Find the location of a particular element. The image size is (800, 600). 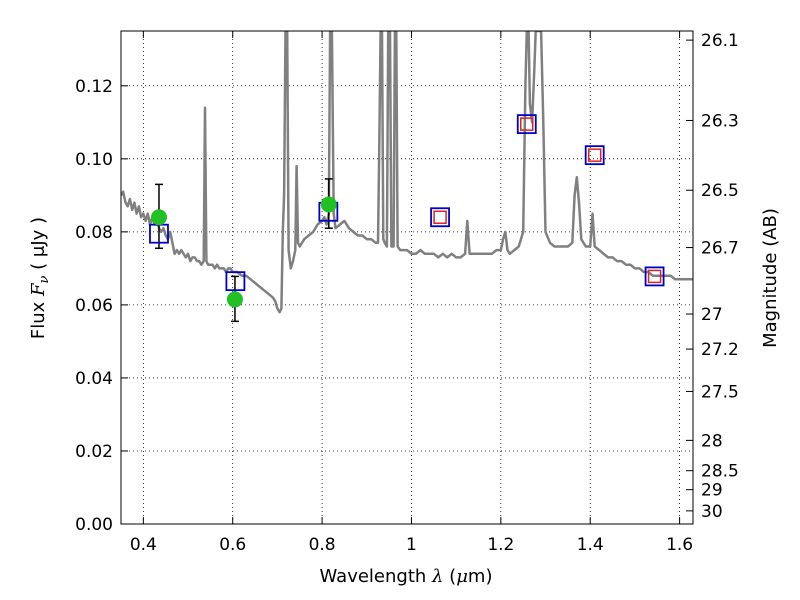

y2-tick-label: 26.7 is located at coordinates (720, 249).